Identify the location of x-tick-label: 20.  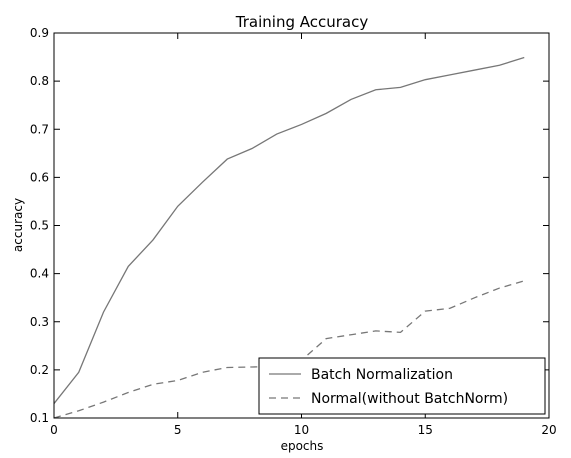
(548, 430).